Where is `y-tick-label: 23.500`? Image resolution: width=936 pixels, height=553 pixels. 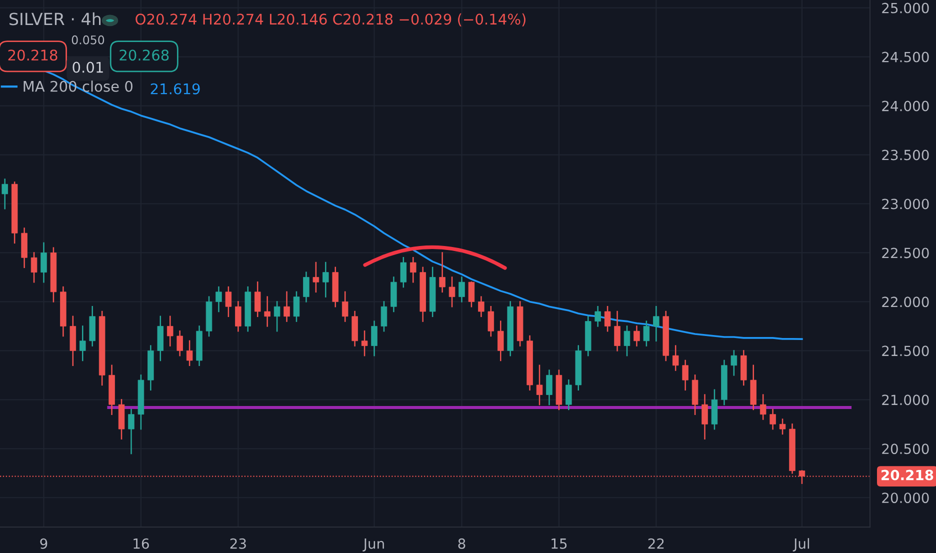 y-tick-label: 23.500 is located at coordinates (905, 155).